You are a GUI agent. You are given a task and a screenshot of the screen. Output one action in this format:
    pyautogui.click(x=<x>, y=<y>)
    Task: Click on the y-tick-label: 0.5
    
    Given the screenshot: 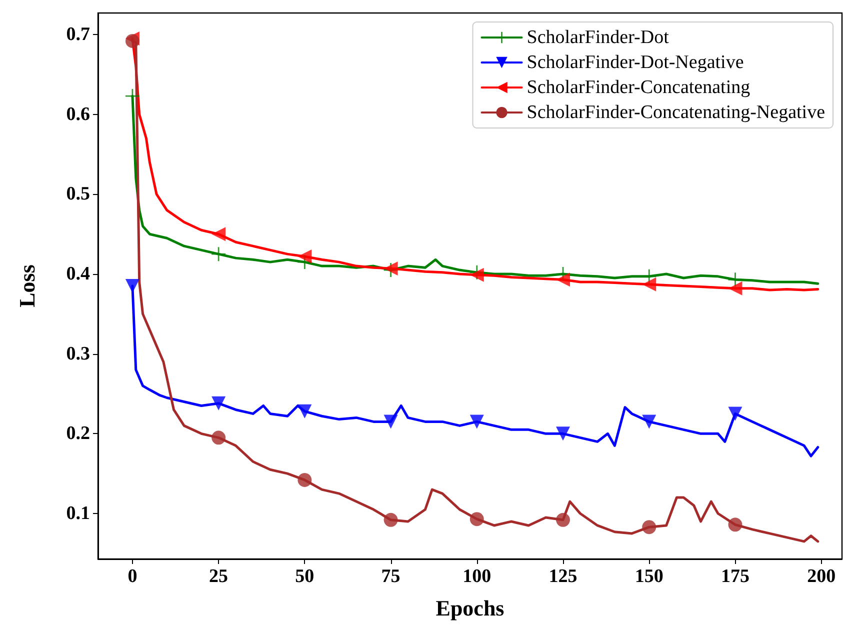 What is the action you would take?
    pyautogui.click(x=78, y=194)
    